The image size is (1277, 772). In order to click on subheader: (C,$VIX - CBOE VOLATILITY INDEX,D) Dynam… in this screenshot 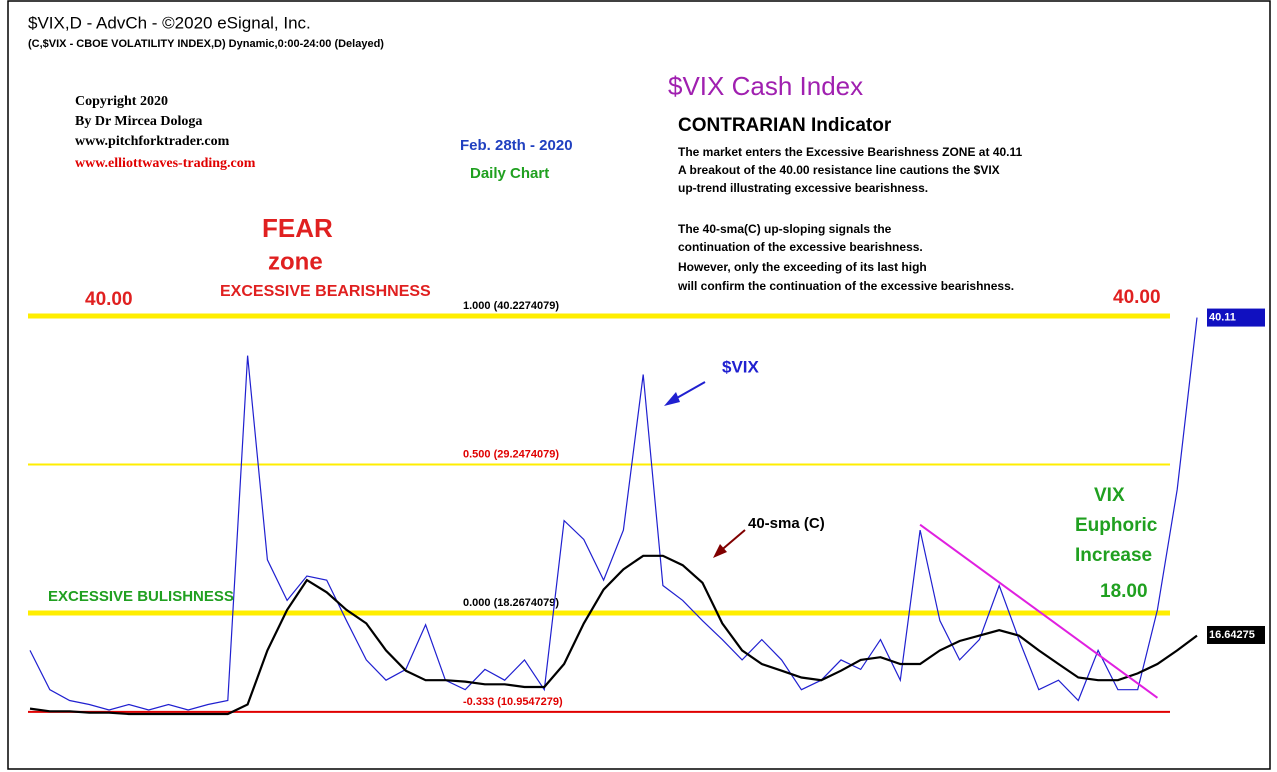, I will do `click(206, 44)`.